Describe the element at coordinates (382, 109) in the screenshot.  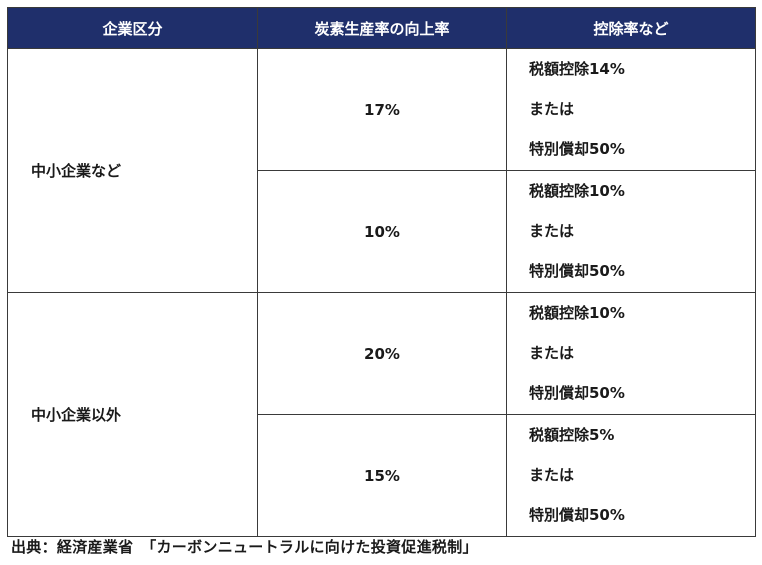
I see `rate-cell: 17%` at that location.